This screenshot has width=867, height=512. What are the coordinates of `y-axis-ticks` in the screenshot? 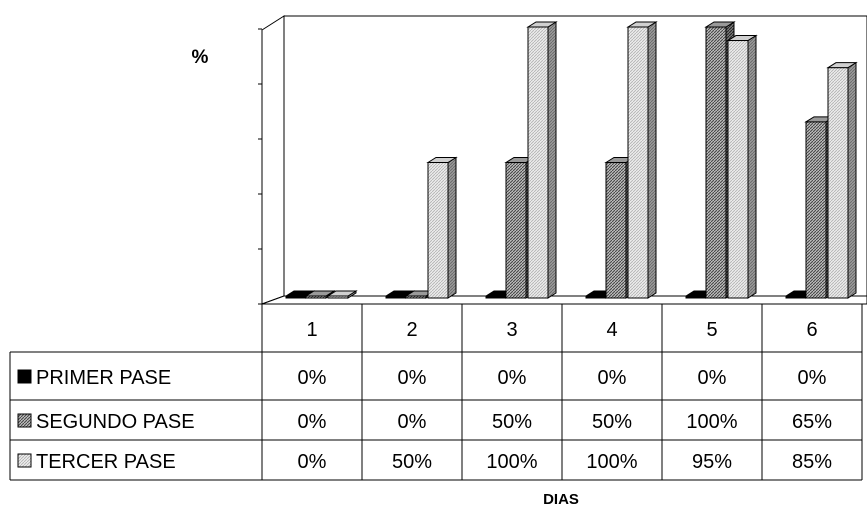 It's located at (260, 166).